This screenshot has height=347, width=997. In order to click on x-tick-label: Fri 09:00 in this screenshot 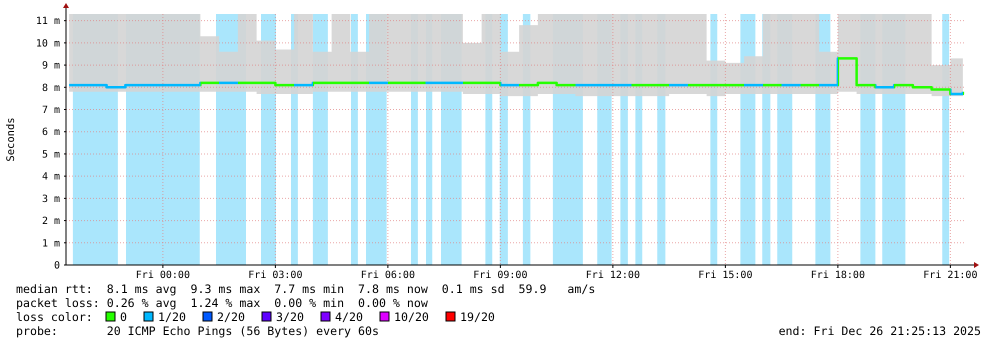, I will do `click(500, 275)`.